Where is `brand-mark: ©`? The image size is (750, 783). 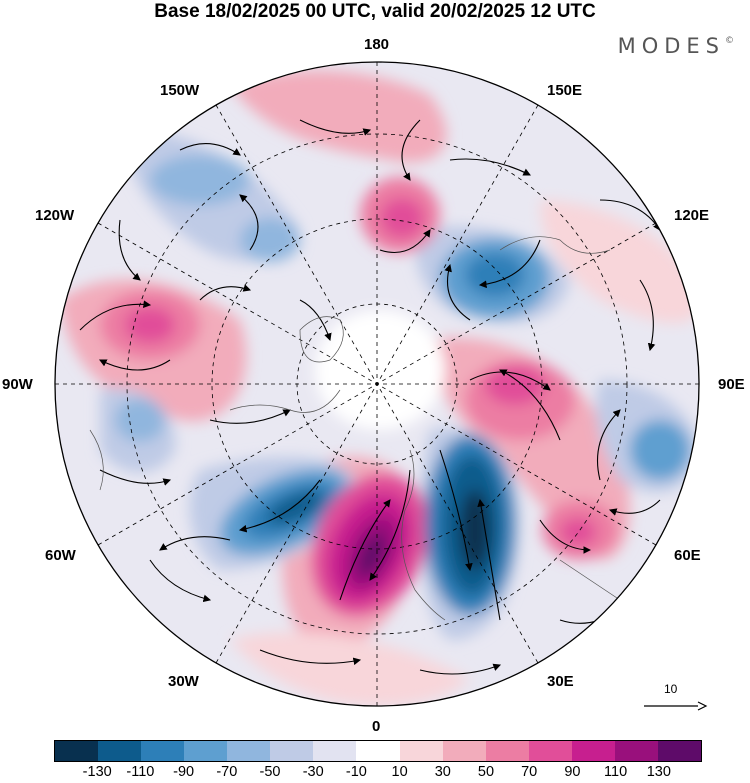
brand-mark: © is located at coordinates (729, 41).